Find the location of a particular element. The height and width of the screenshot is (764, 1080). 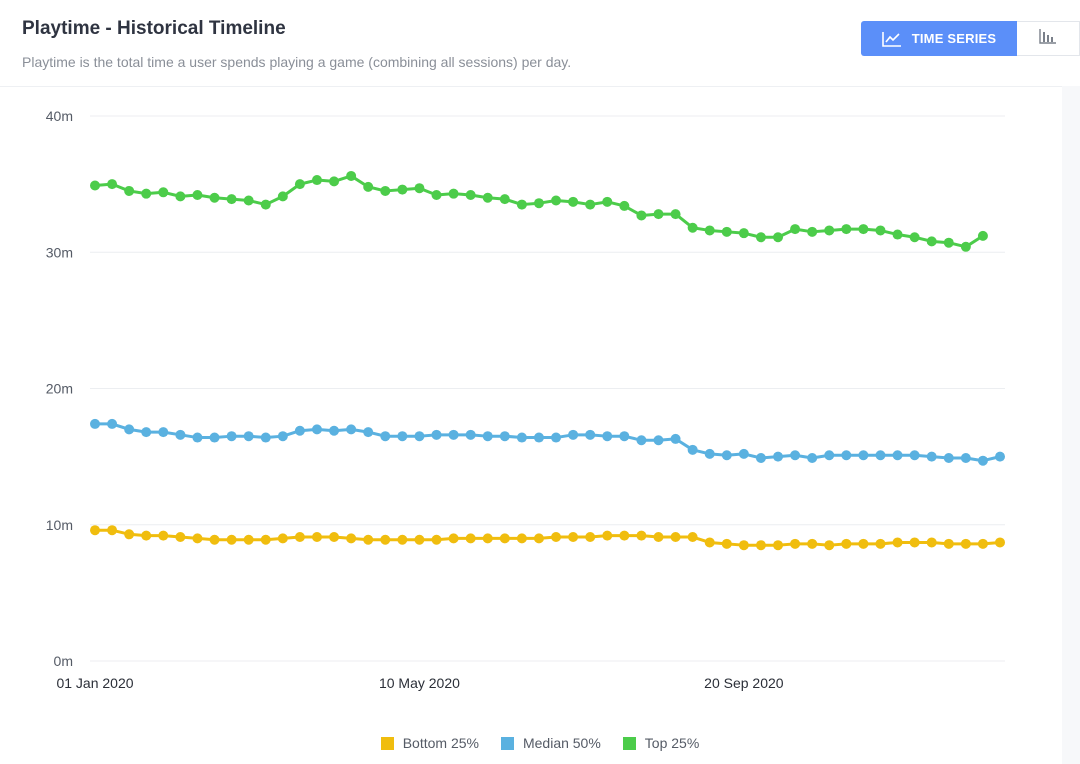

legend-item: Top 25% is located at coordinates (660, 743).